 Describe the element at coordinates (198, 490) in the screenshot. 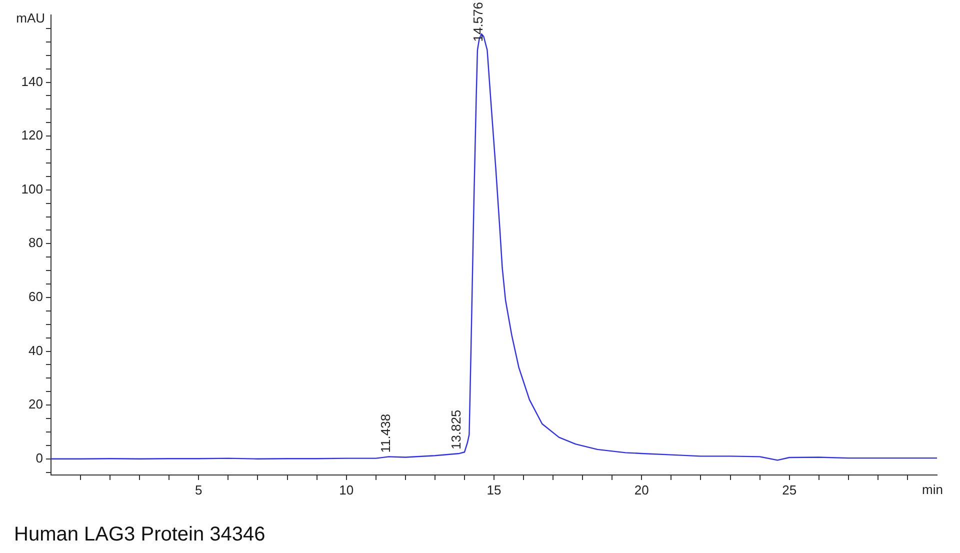

I see `x-tick-label: 5` at that location.